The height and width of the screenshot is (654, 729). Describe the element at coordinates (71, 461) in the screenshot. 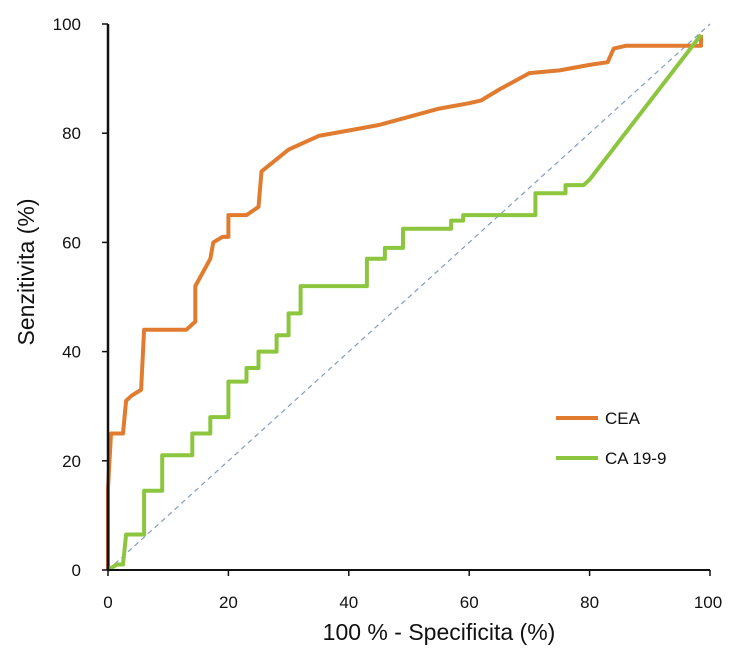

I see `y-tick-label-20: 20` at that location.